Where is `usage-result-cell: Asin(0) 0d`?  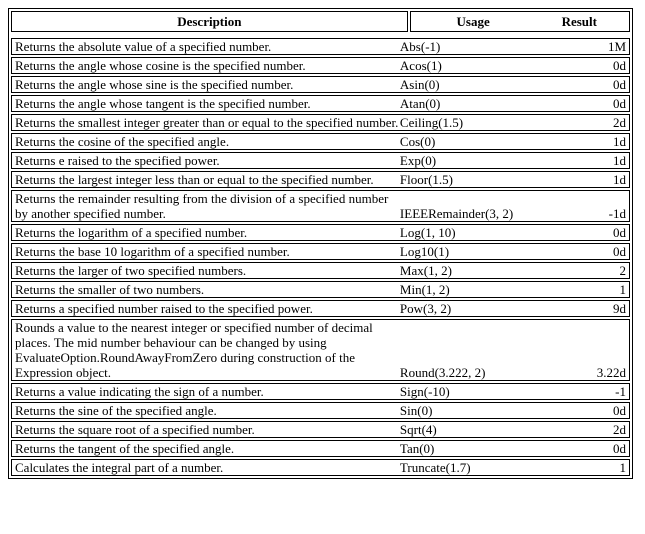 usage-result-cell: Asin(0) 0d is located at coordinates (513, 84).